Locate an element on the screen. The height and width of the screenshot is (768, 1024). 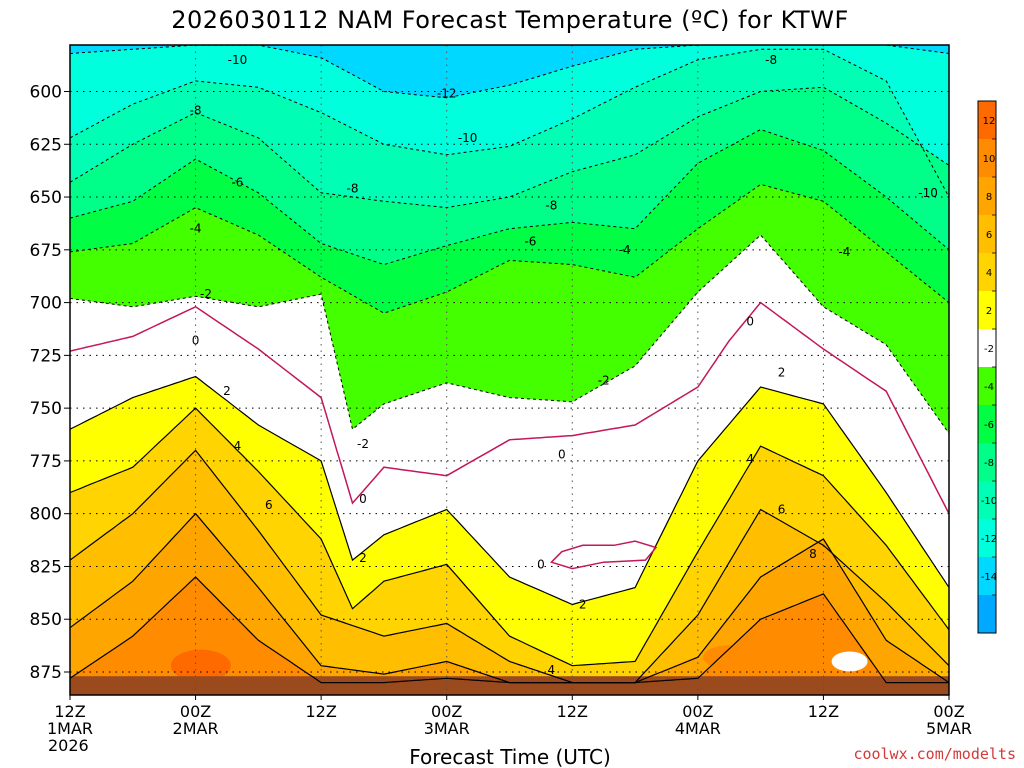
colorbar-label: -14 is located at coordinates (989, 577).